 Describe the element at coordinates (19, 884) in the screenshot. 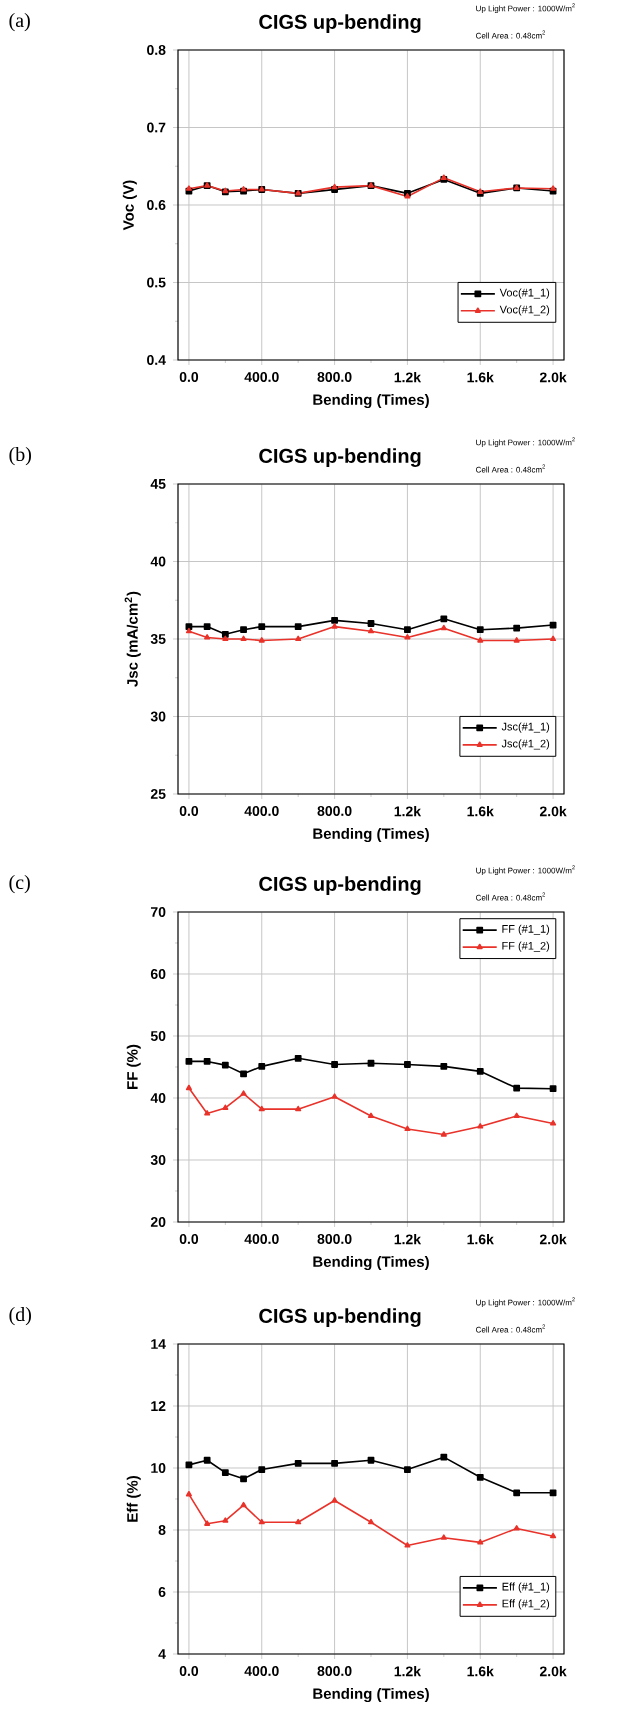

I see `text: (c)` at that location.